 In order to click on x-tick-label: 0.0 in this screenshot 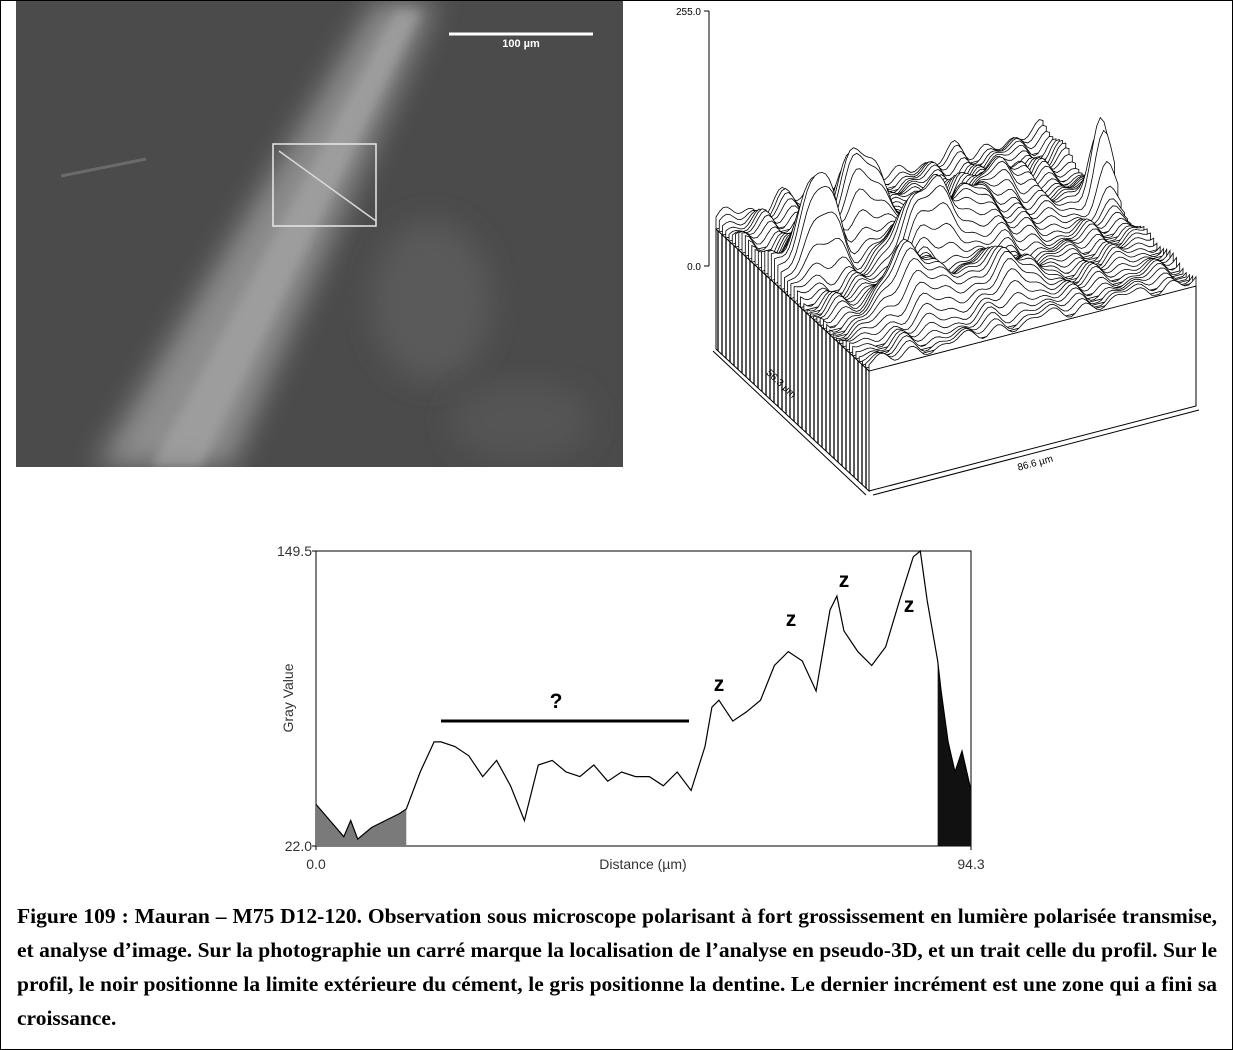, I will do `click(316, 864)`.